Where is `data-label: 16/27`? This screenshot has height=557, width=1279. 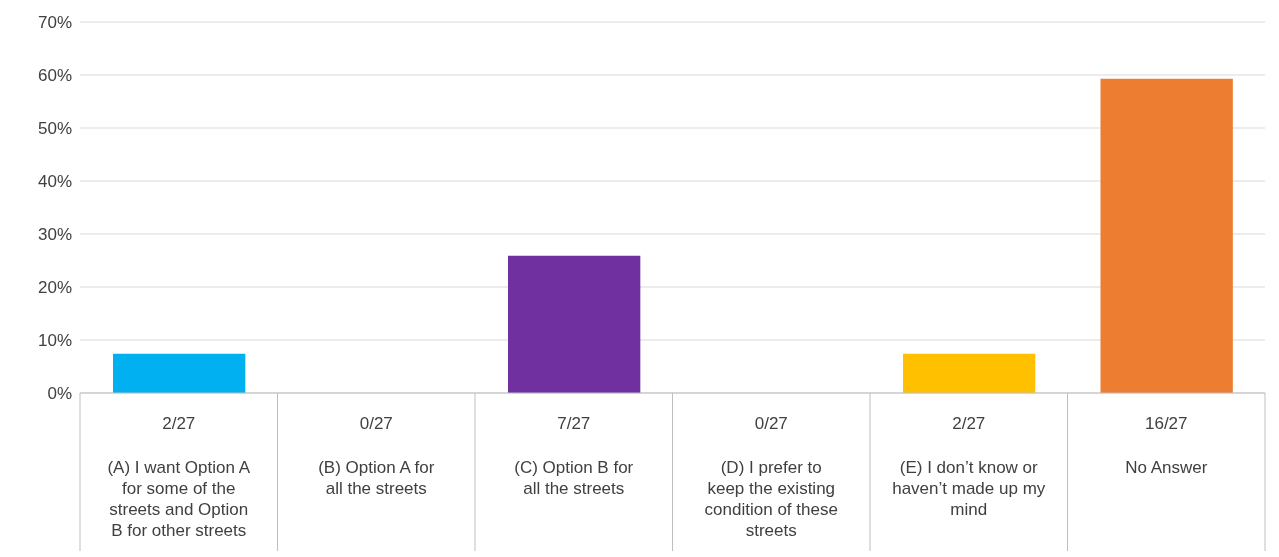 data-label: 16/27 is located at coordinates (1166, 423).